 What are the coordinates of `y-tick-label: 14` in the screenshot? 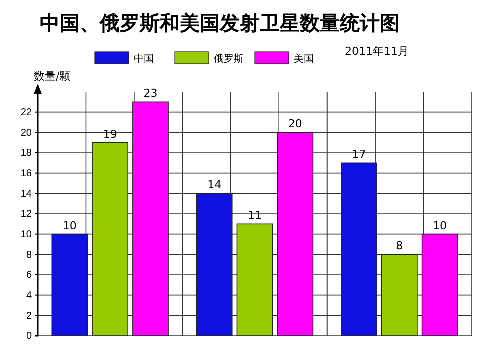 It's located at (26, 194).